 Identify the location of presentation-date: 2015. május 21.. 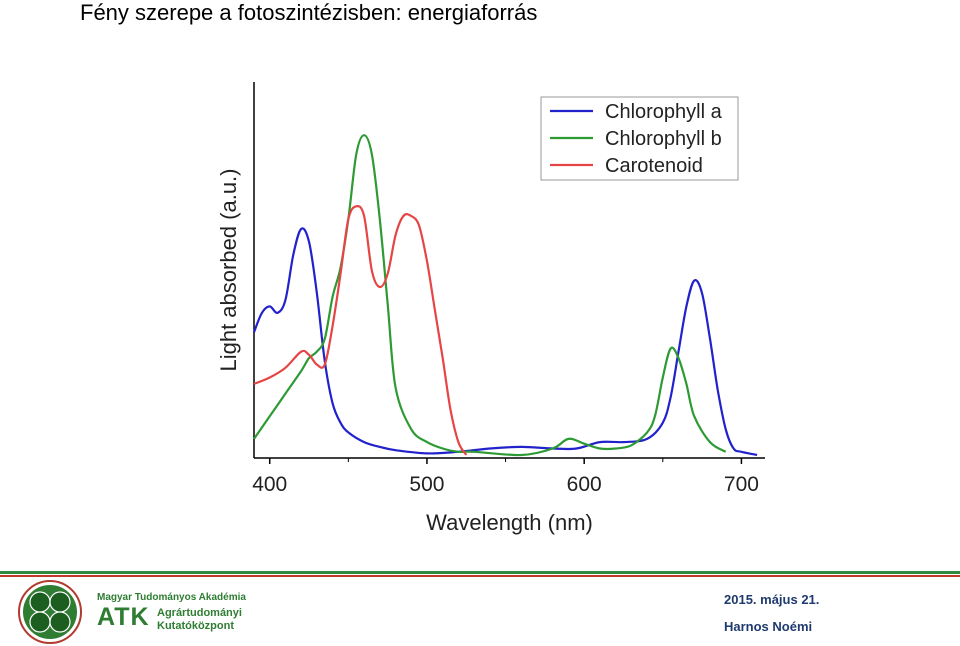
(772, 599).